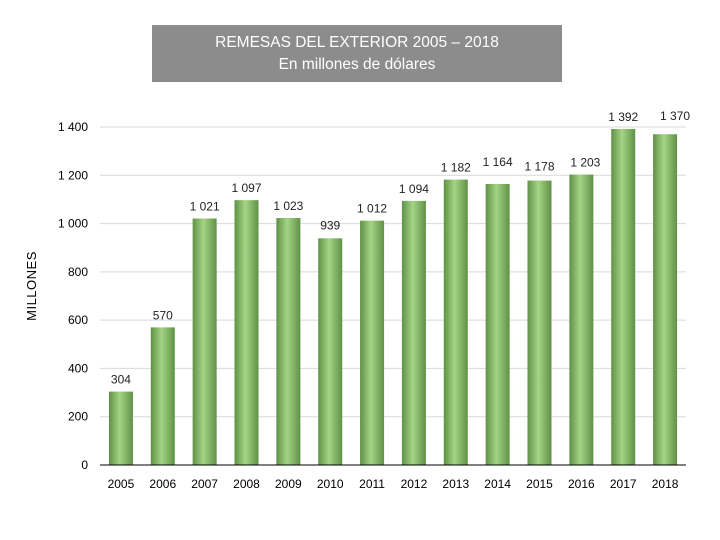 The height and width of the screenshot is (540, 720). Describe the element at coordinates (246, 484) in the screenshot. I see `x-tick-label: 2008` at that location.